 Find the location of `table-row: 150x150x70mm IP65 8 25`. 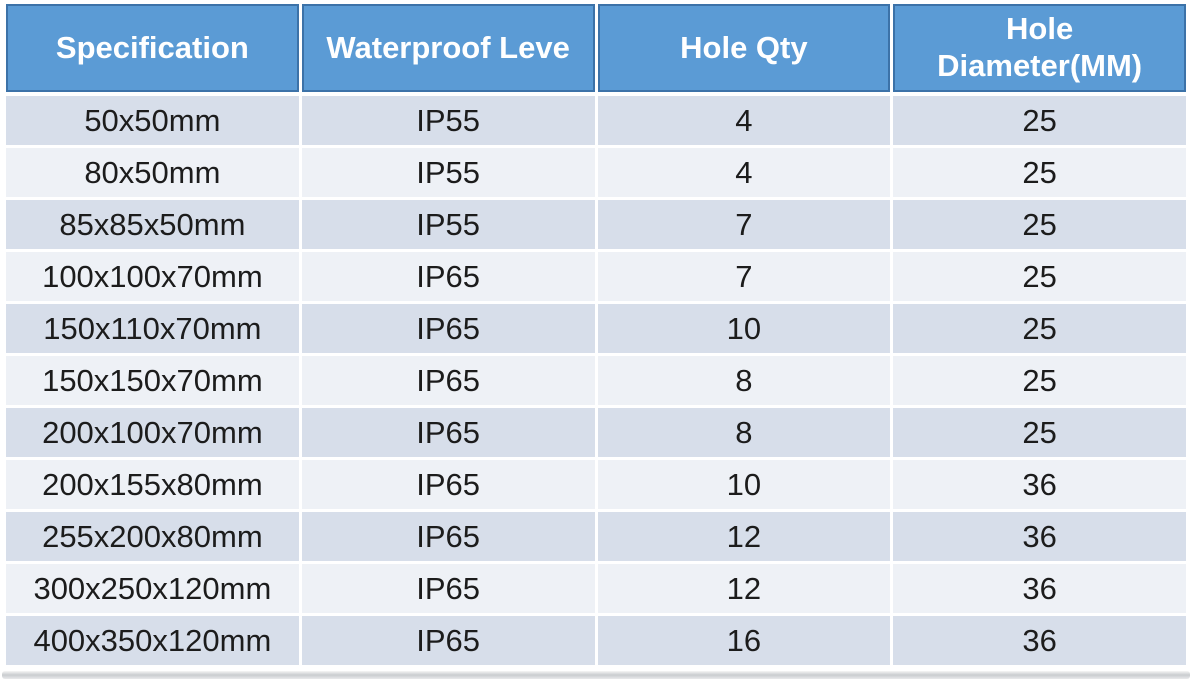

table-row: 150x150x70mm IP65 8 25 is located at coordinates (596, 380).